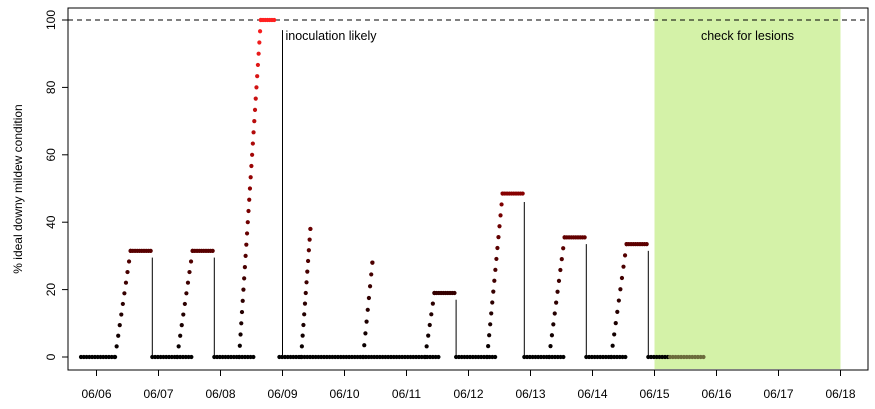  What do you see at coordinates (703, 357) in the screenshot?
I see `trailing-point` at bounding box center [703, 357].